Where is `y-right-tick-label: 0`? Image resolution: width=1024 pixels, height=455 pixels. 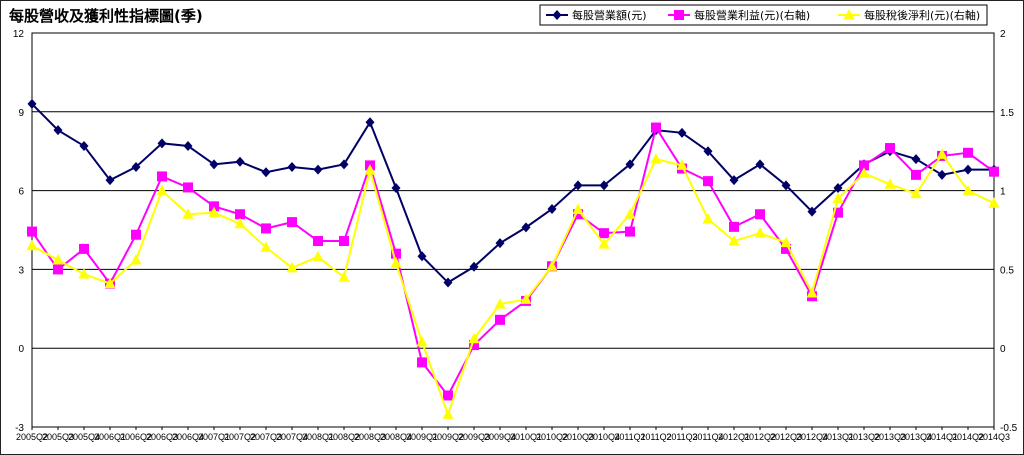
y-right-tick-label: 0 is located at coordinates (1003, 349).